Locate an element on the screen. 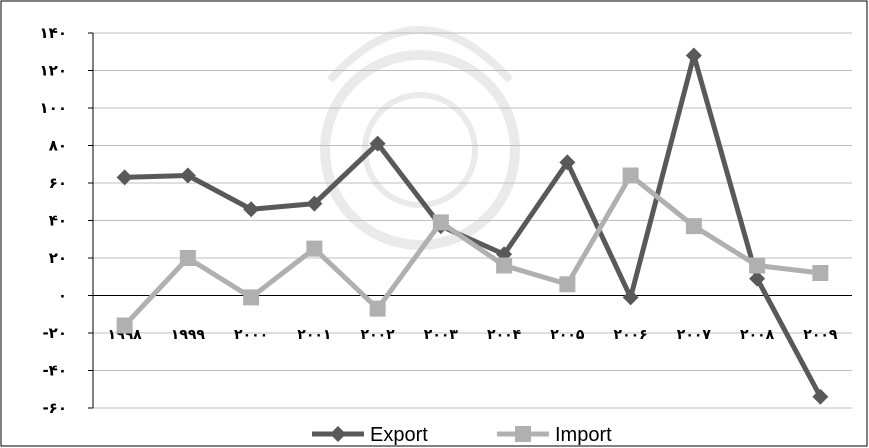 The height and width of the screenshot is (448, 869). x-tick-label: ۲۰۰۱ is located at coordinates (314, 335).